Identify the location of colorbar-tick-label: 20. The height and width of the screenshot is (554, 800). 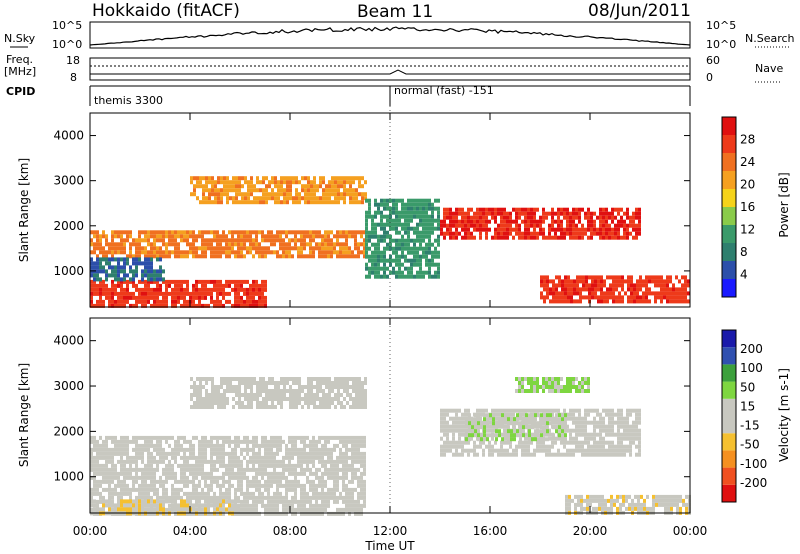
(747, 185).